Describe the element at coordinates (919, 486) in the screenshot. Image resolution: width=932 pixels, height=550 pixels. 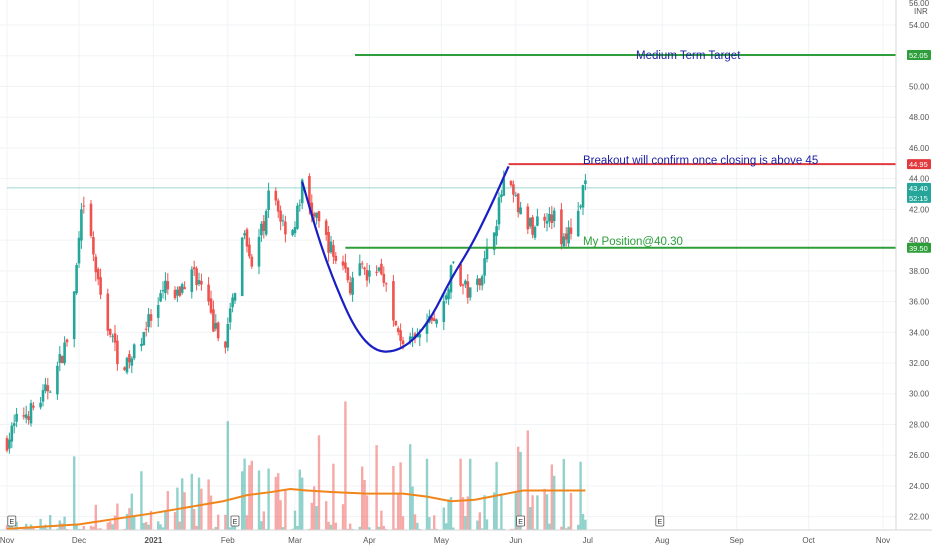
I see `y-tick-label: 24.00` at that location.